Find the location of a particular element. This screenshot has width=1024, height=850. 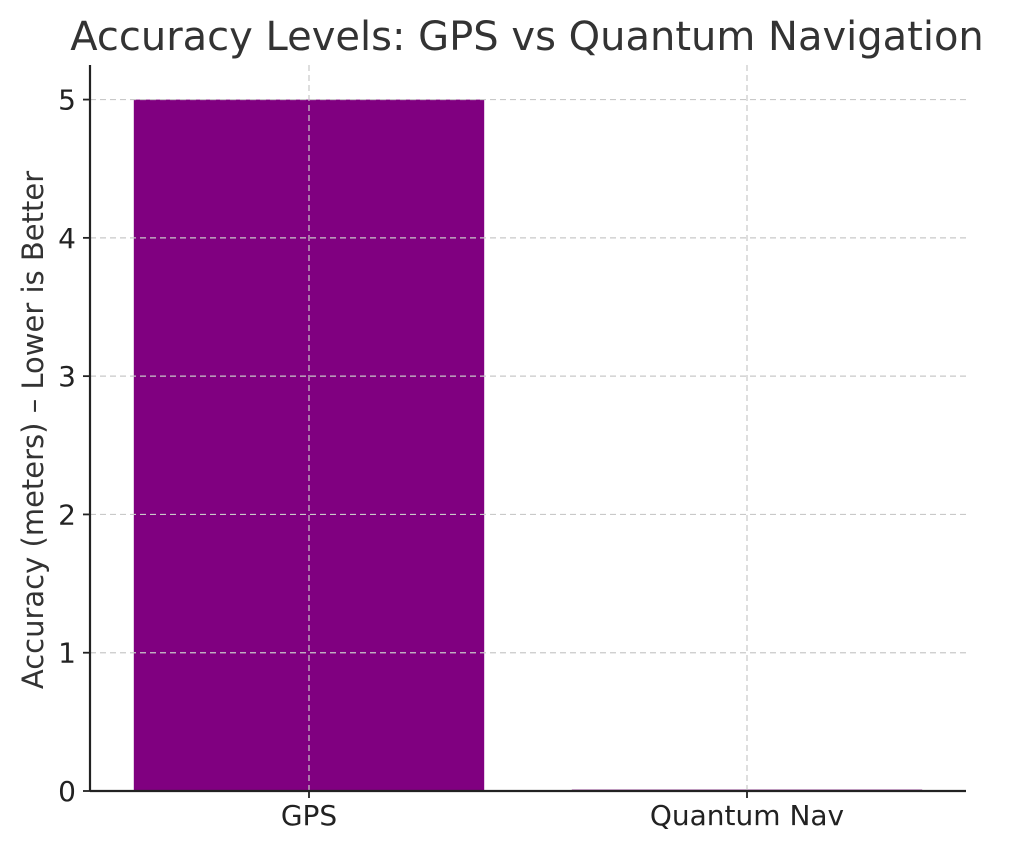

x-tick-label: Quantum Nav is located at coordinates (747, 815).